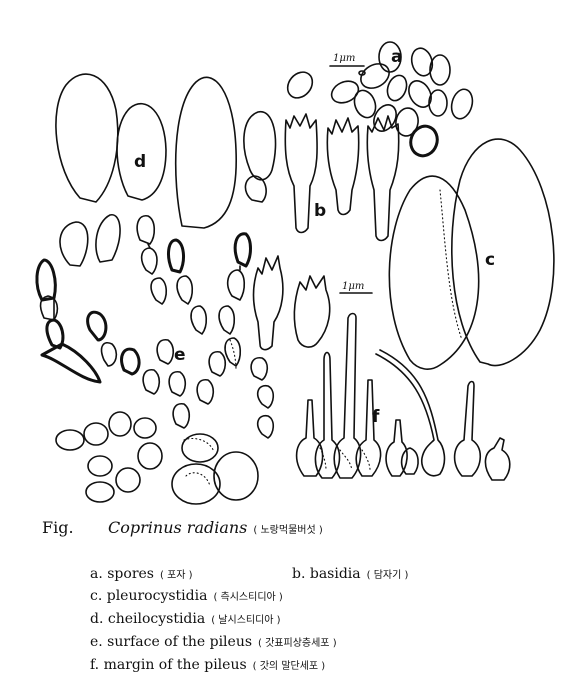 The height and width of the screenshot is (700, 584). What do you see at coordinates (326, 574) in the screenshot?
I see `legend-item-text: b. basidia` at bounding box center [326, 574].